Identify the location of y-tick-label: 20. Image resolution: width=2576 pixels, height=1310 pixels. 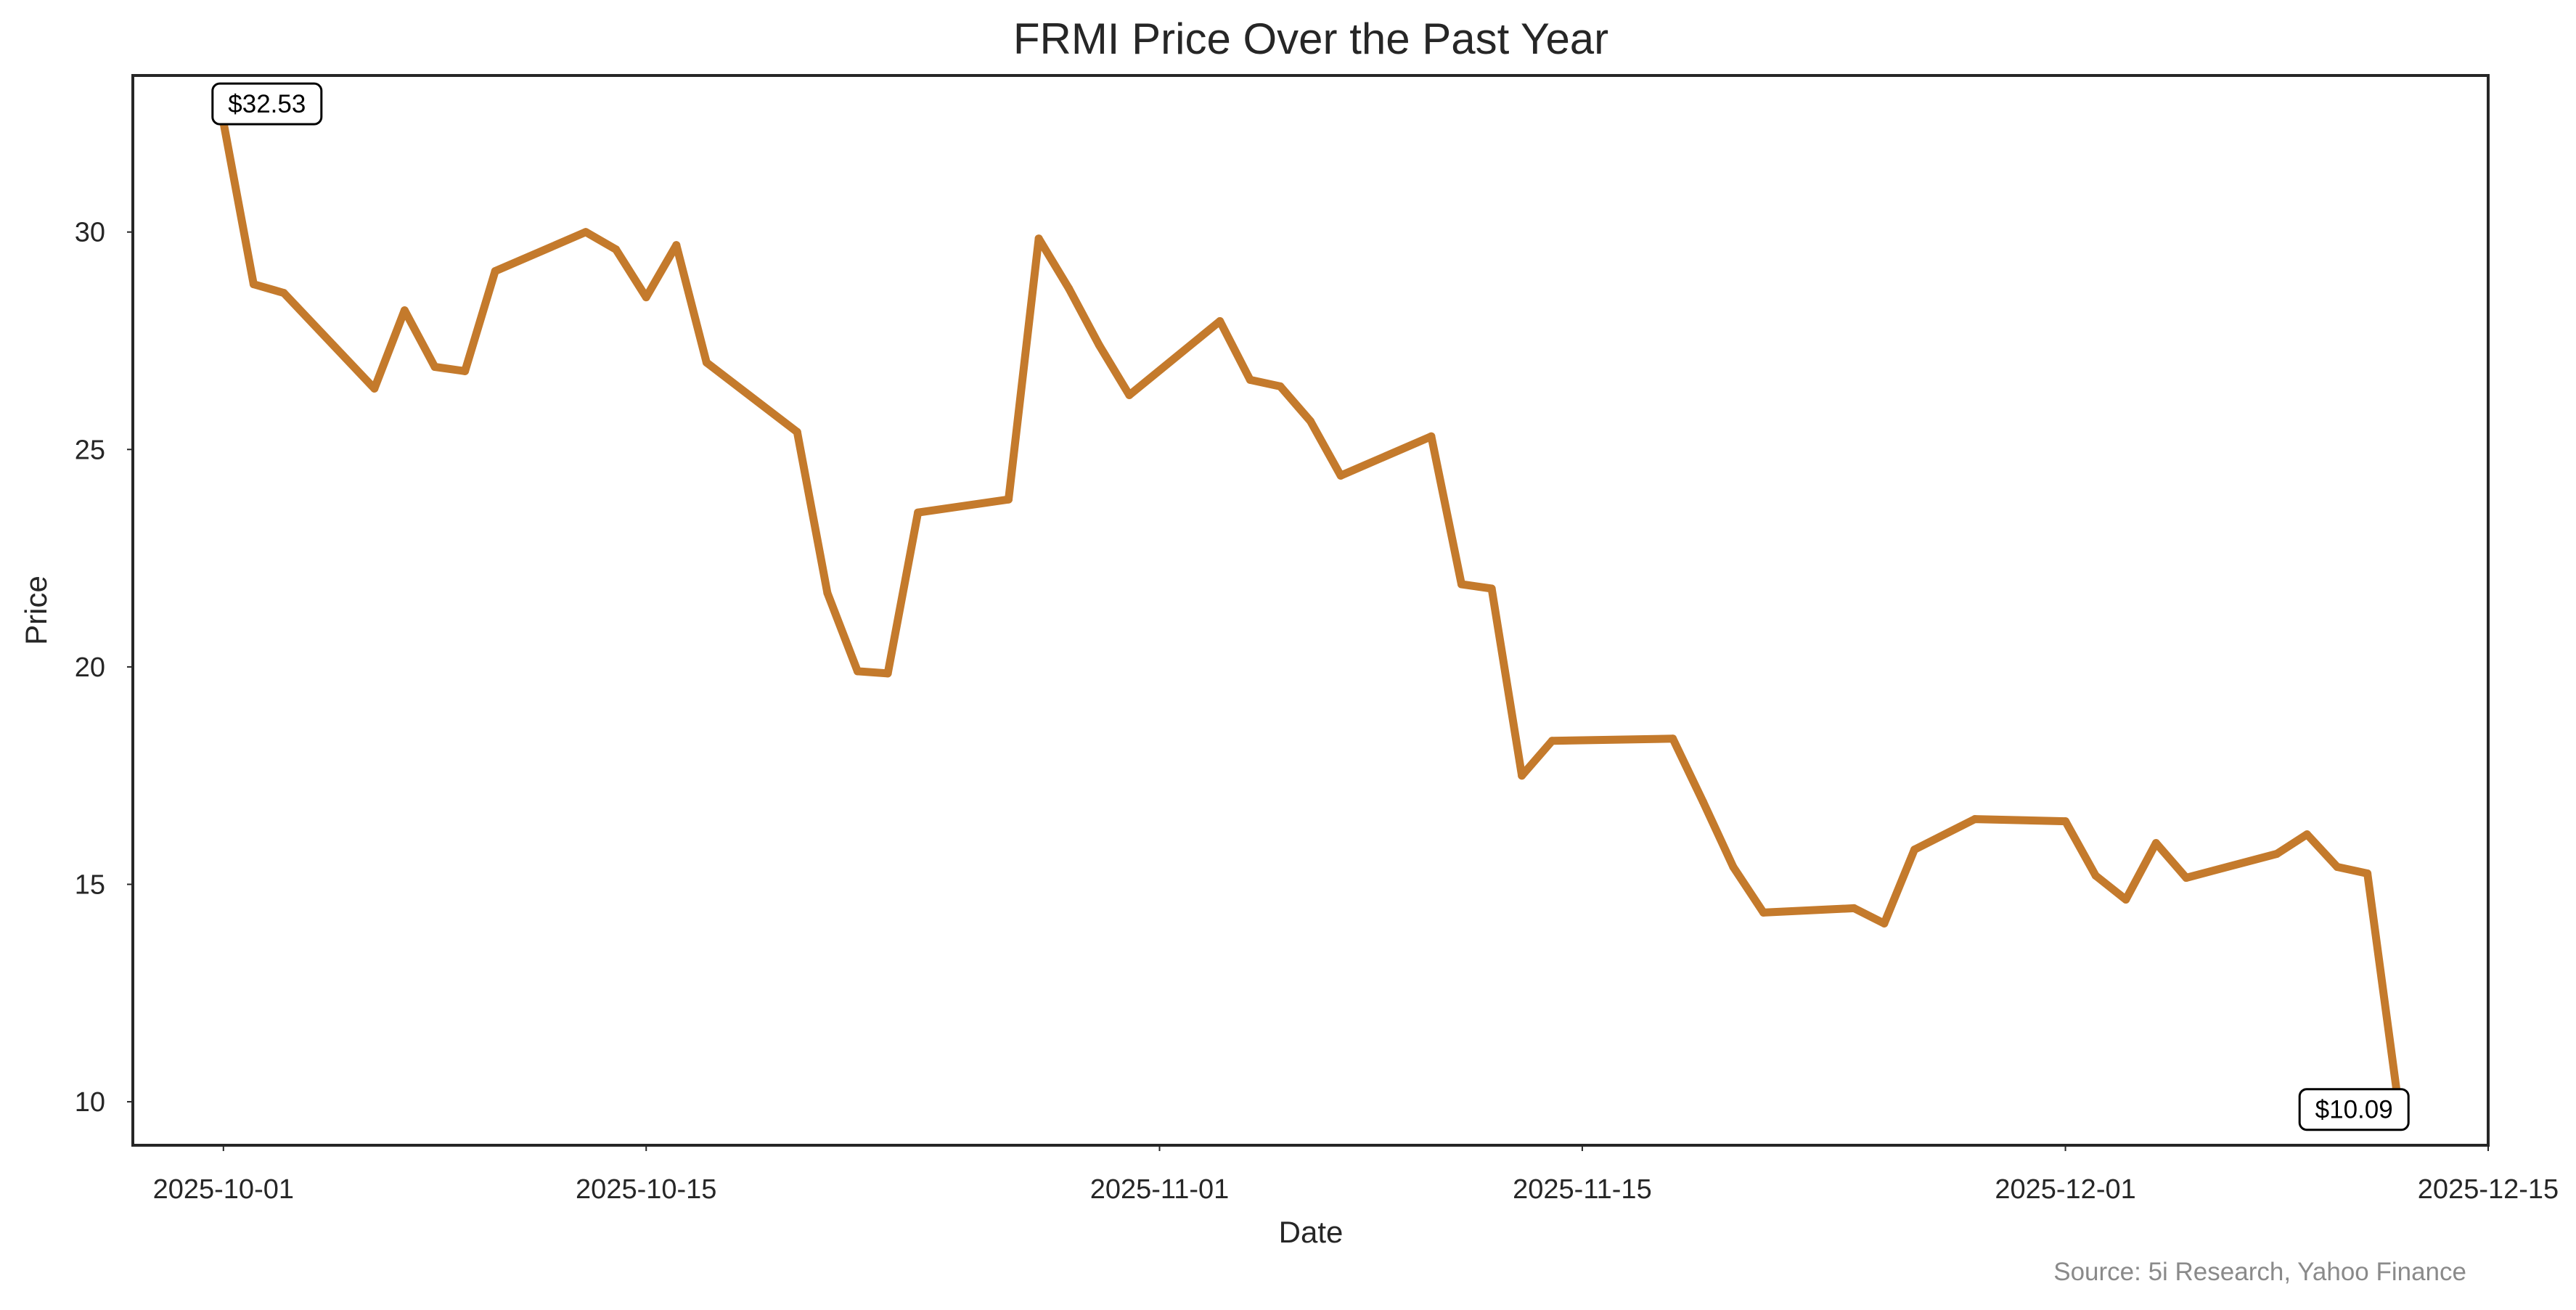
(90, 667).